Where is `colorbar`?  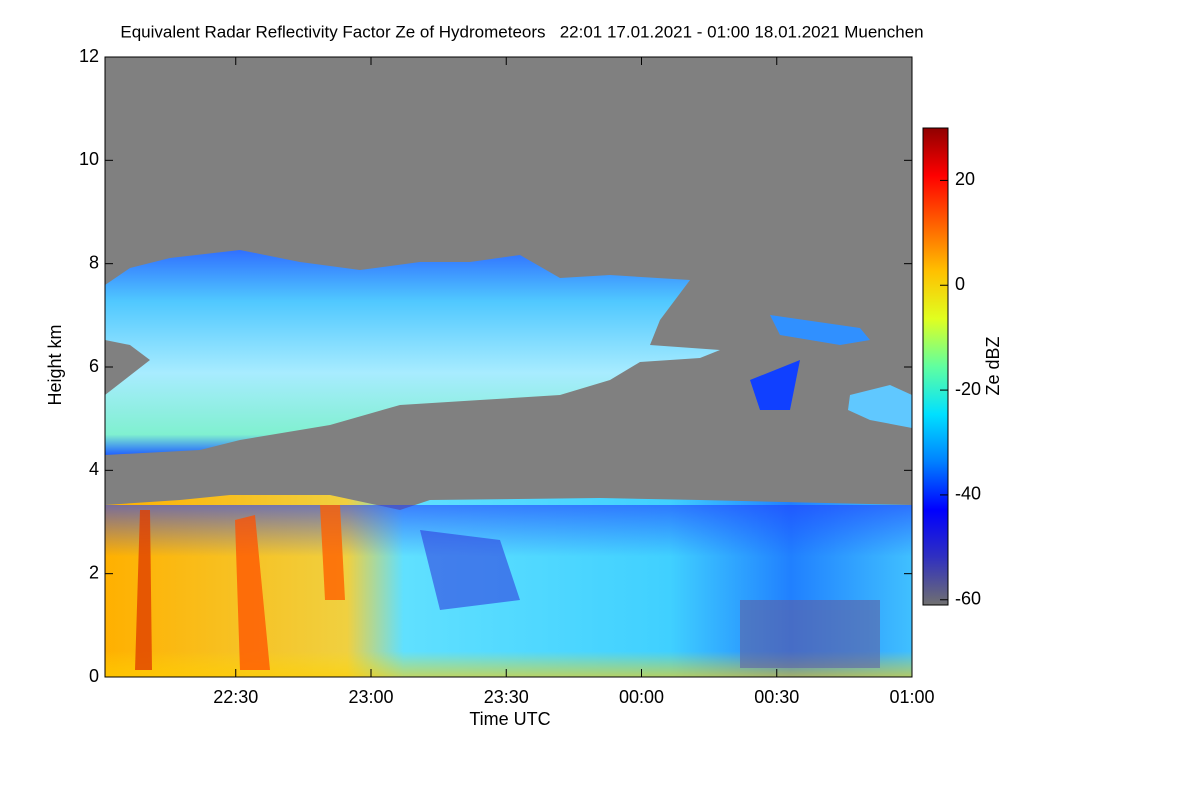
colorbar is located at coordinates (935, 366).